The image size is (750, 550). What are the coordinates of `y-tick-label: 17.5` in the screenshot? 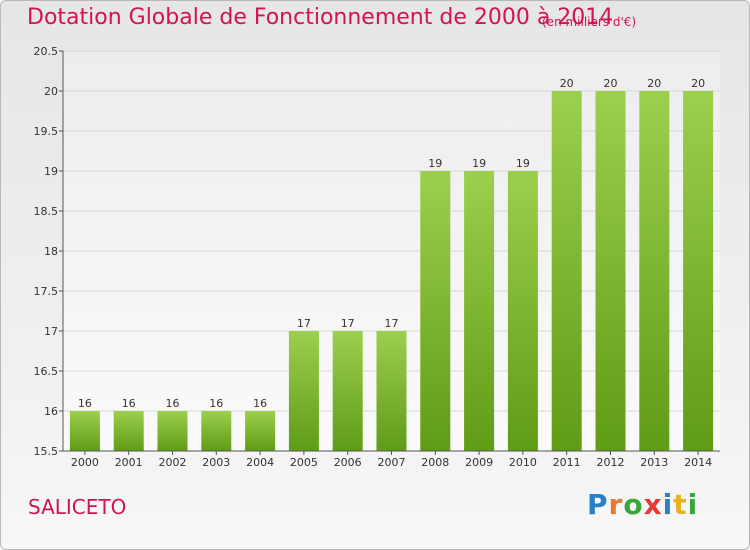 It's located at (46, 291).